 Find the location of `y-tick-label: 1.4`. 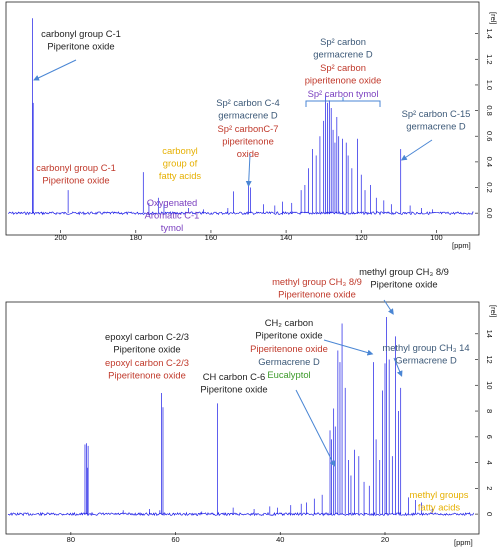

y-tick-label: 1.4 is located at coordinates (489, 33).